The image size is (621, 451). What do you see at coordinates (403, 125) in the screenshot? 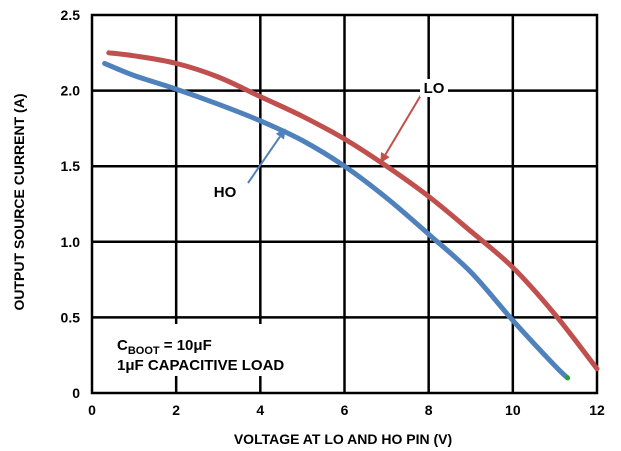
I see `annotation-arrow-lo` at bounding box center [403, 125].